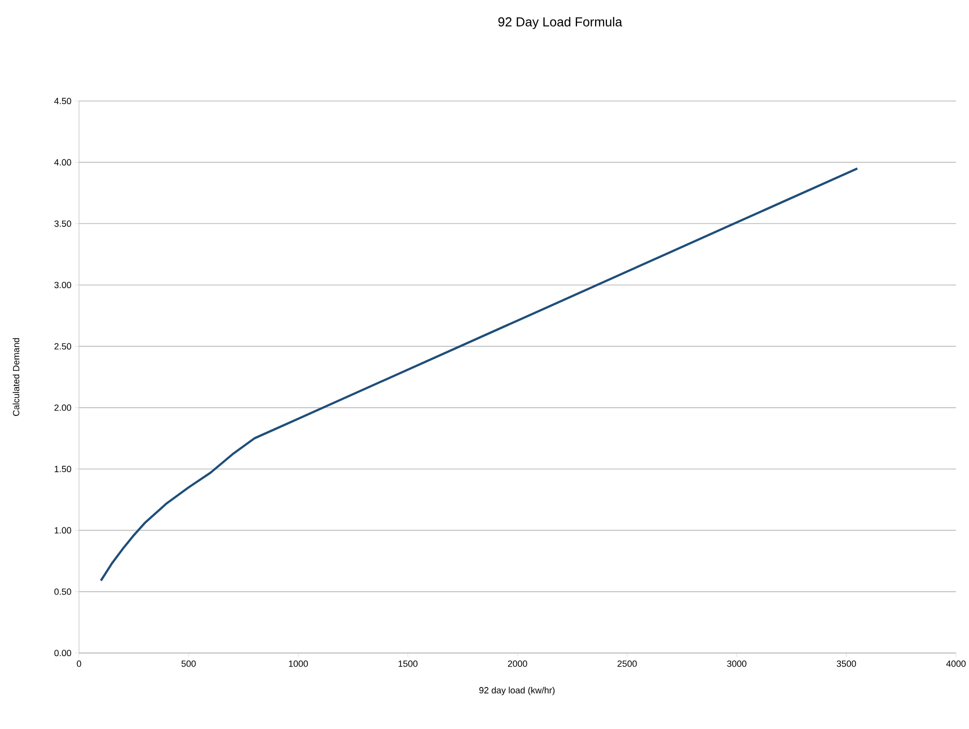 Image resolution: width=969 pixels, height=729 pixels. Describe the element at coordinates (63, 591) in the screenshot. I see `y-tick-label: 0.50` at that location.